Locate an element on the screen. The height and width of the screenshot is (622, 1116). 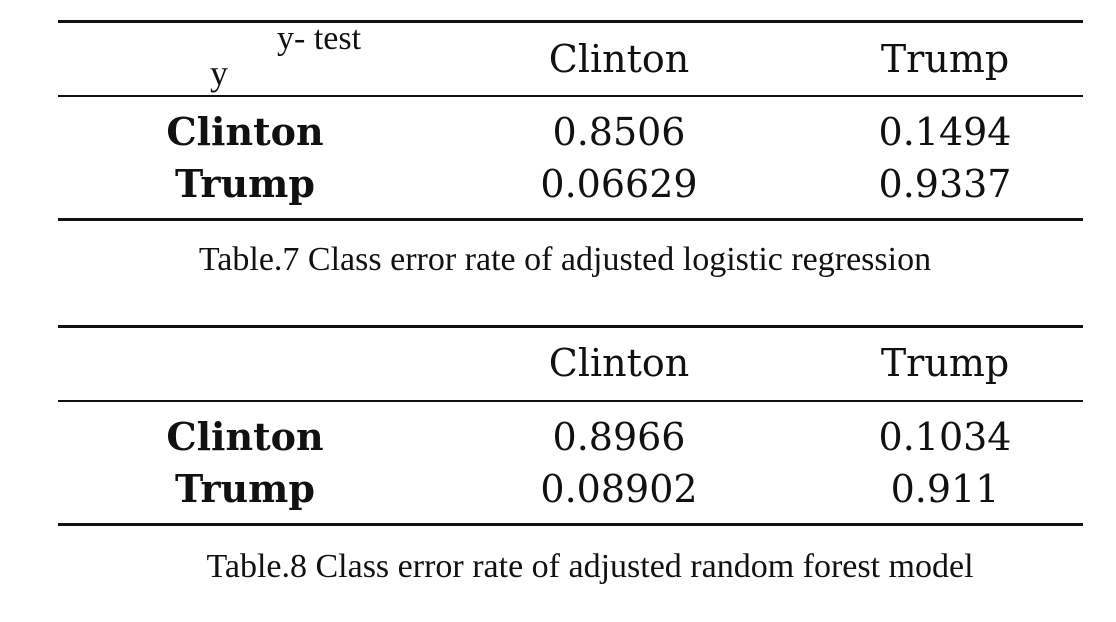
table-8-bottom-rule is located at coordinates (570, 524).